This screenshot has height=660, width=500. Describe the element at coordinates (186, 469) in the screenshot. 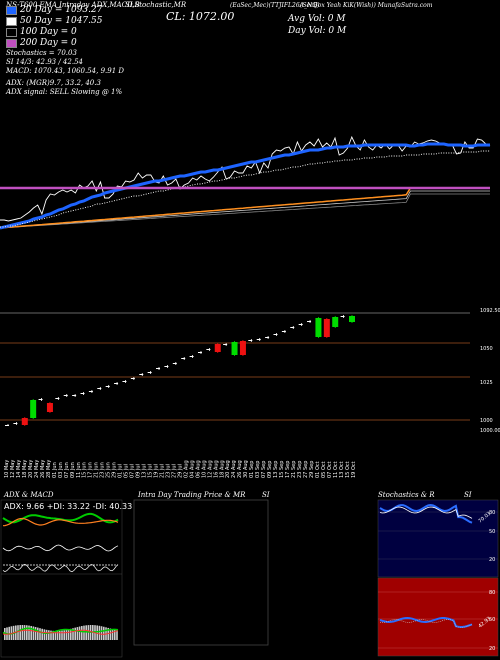

I see `date-label: 02 Aug` at that location.